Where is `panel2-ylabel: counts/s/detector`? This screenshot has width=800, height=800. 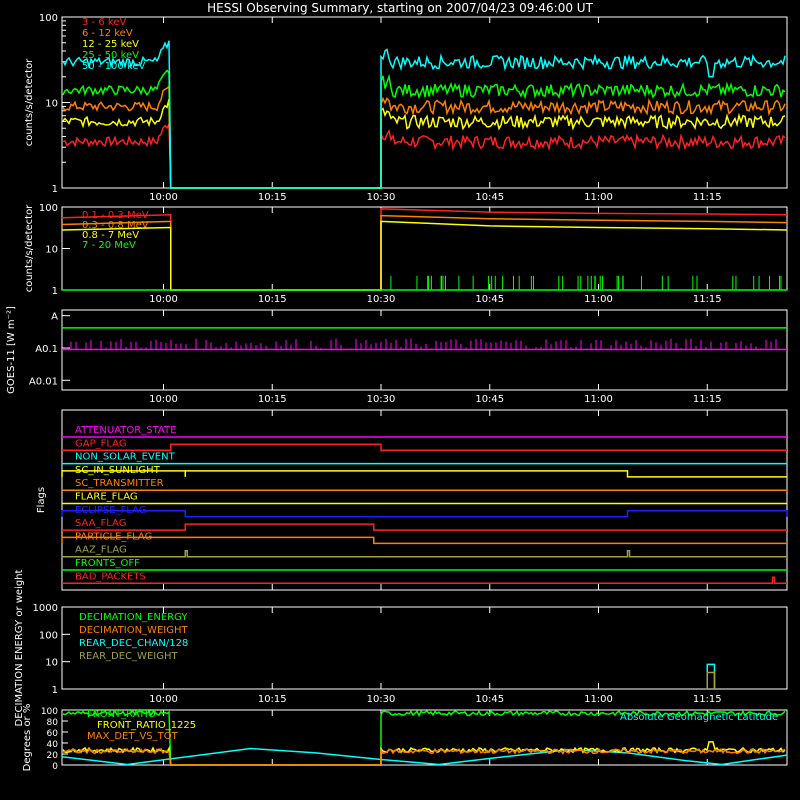
panel2-ylabel: counts/s/detector is located at coordinates (29, 248).